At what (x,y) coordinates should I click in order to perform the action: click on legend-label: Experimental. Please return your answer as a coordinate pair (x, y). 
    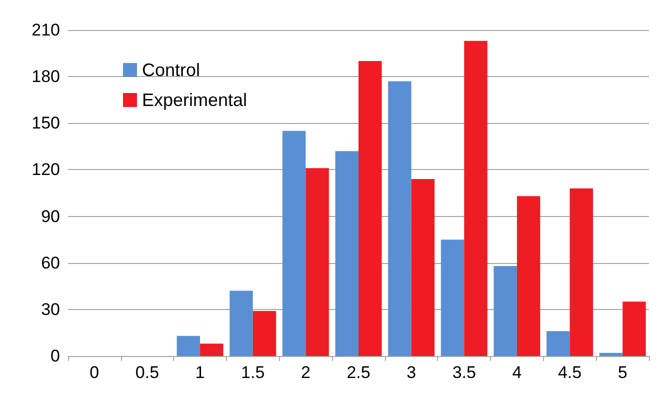
    Looking at the image, I should click on (195, 100).